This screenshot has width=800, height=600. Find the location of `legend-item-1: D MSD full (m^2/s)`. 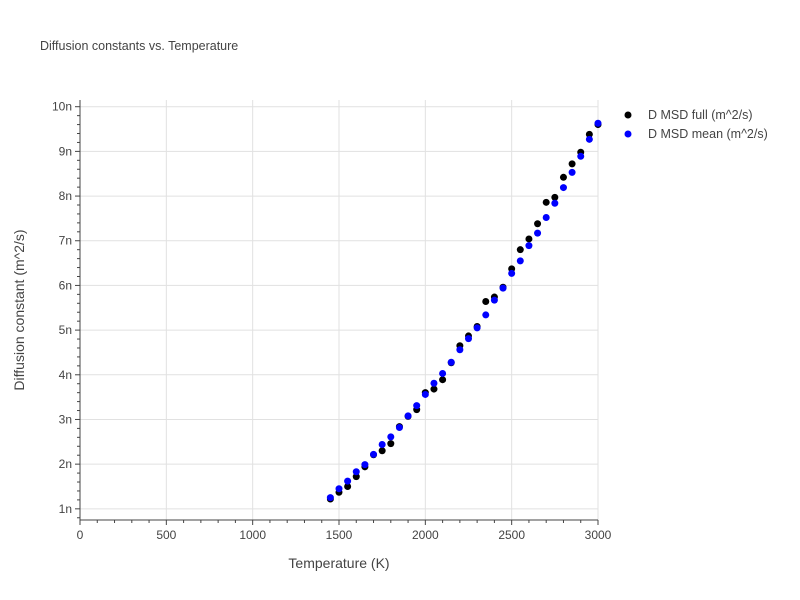

legend-item-1: D MSD full (m^2/s) is located at coordinates (688, 115).